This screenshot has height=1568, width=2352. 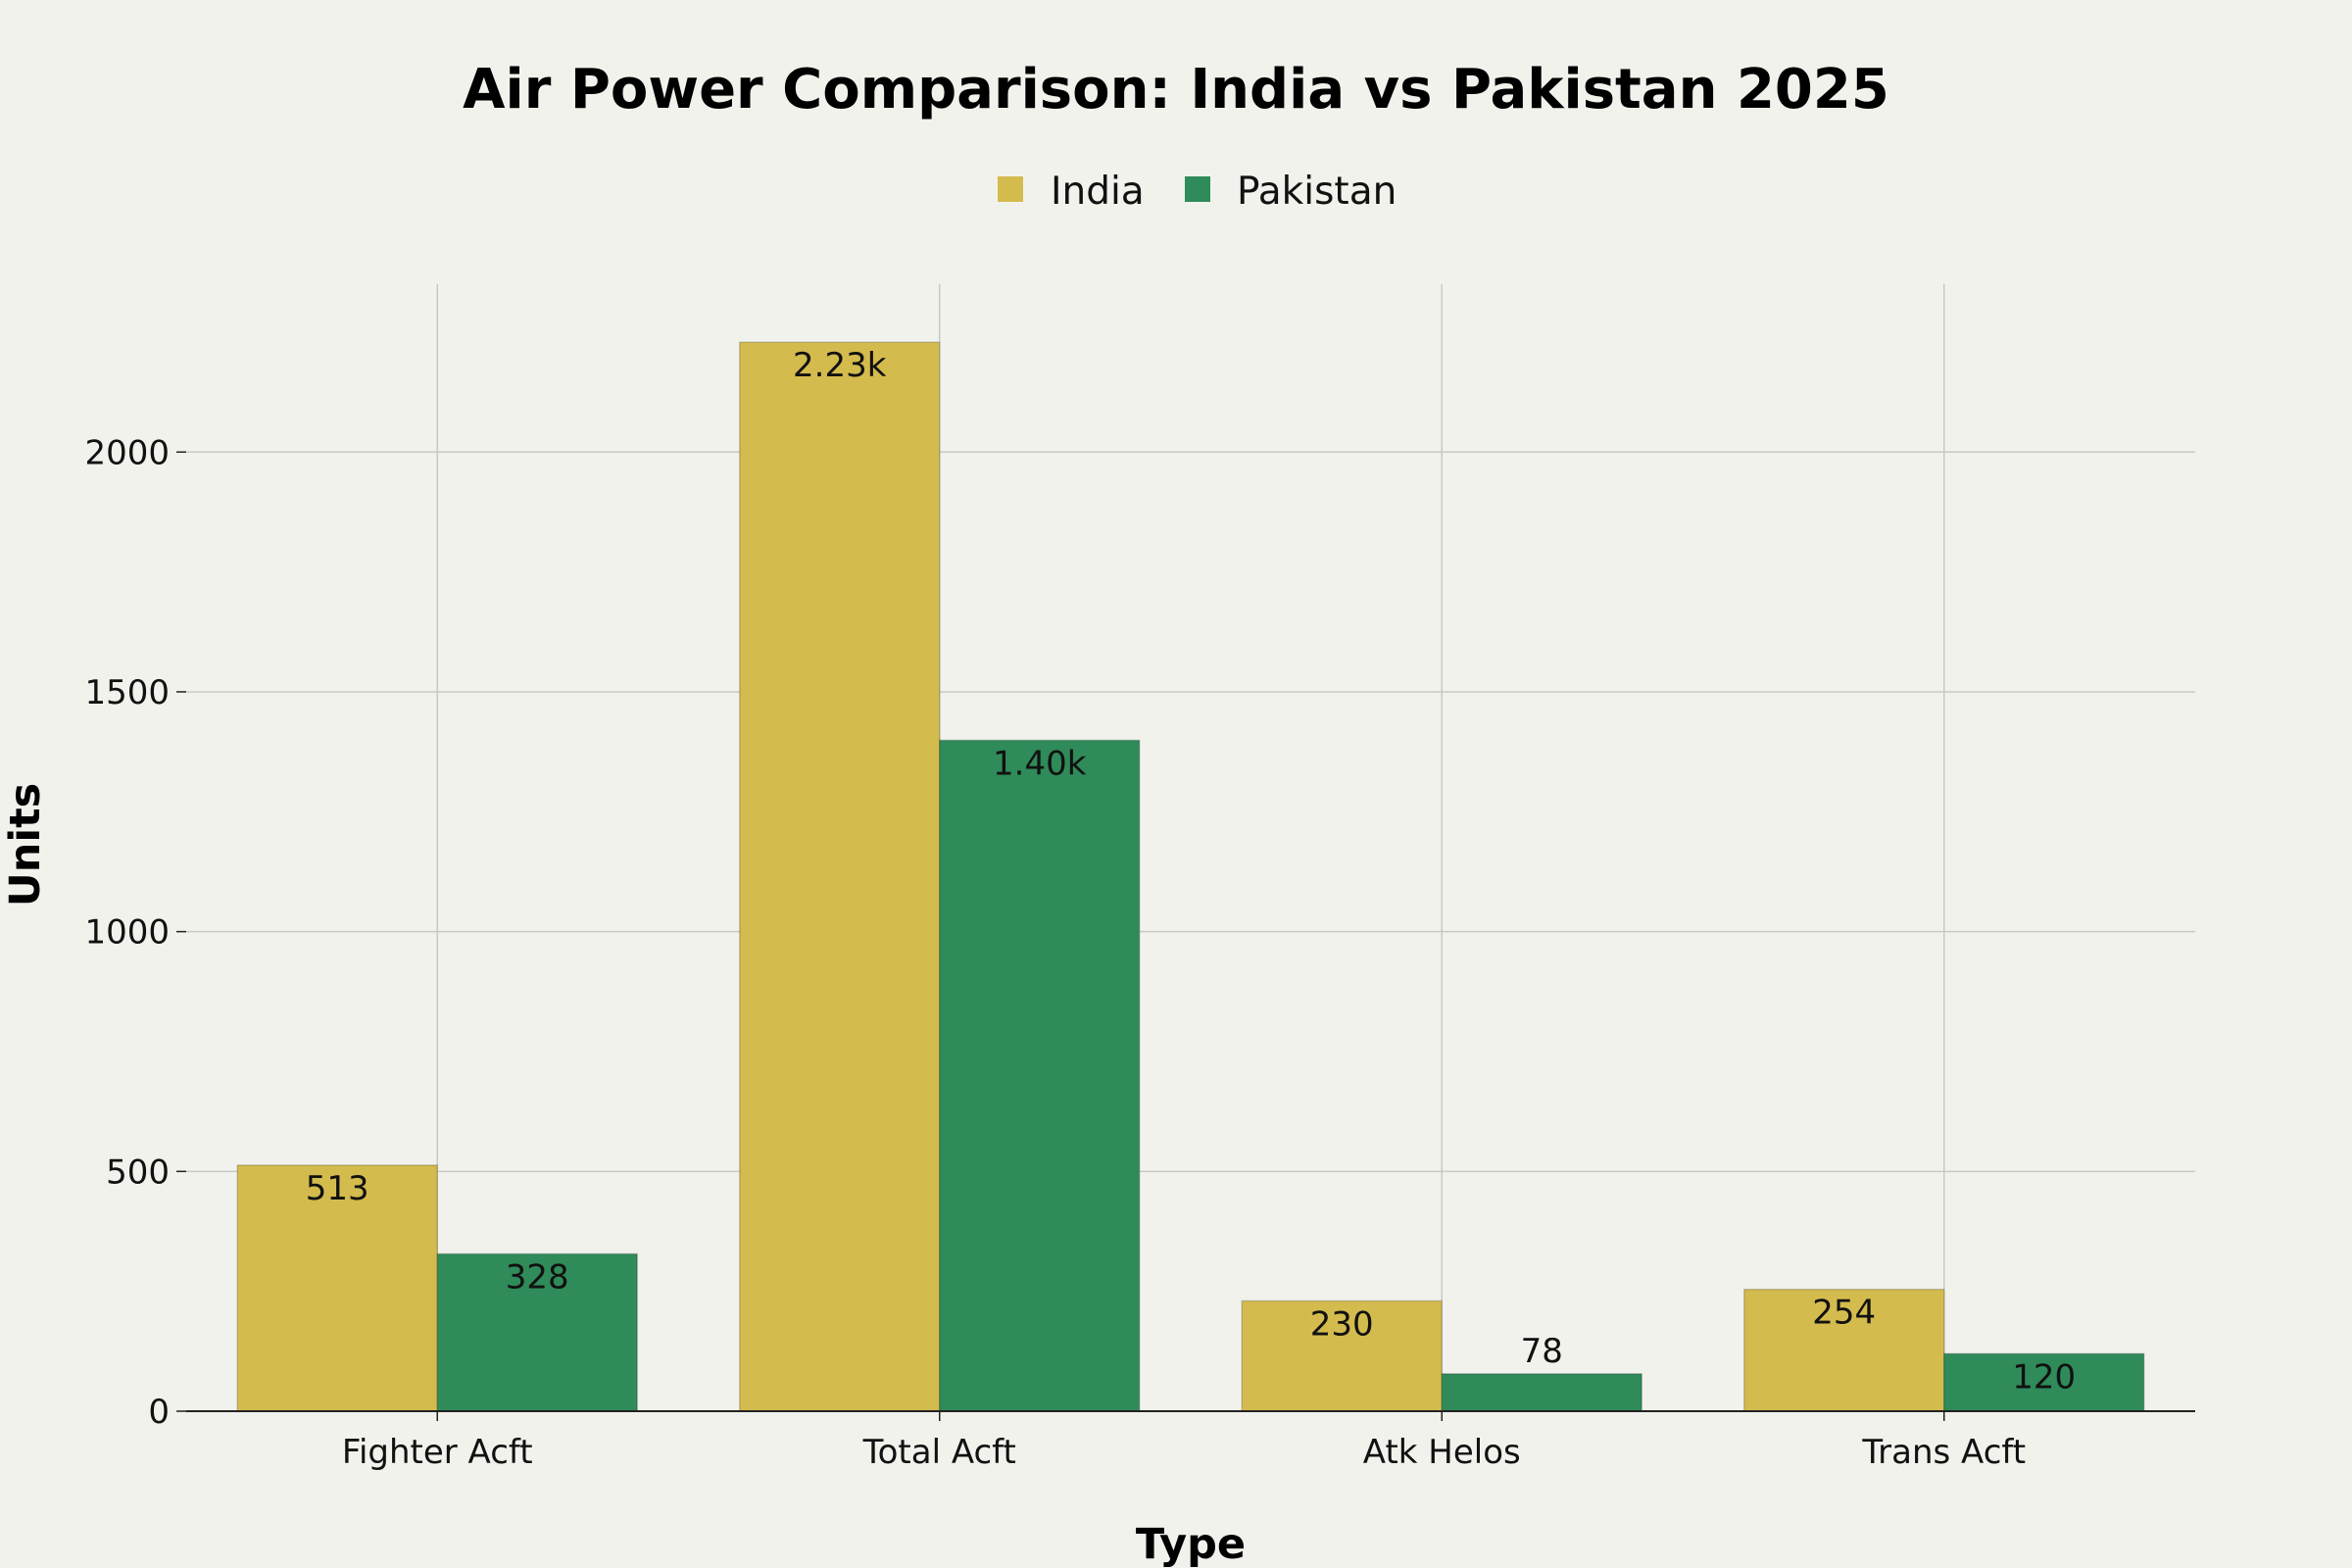 What do you see at coordinates (1342, 1355) in the screenshot?
I see `bar-india-atk-helos` at bounding box center [1342, 1355].